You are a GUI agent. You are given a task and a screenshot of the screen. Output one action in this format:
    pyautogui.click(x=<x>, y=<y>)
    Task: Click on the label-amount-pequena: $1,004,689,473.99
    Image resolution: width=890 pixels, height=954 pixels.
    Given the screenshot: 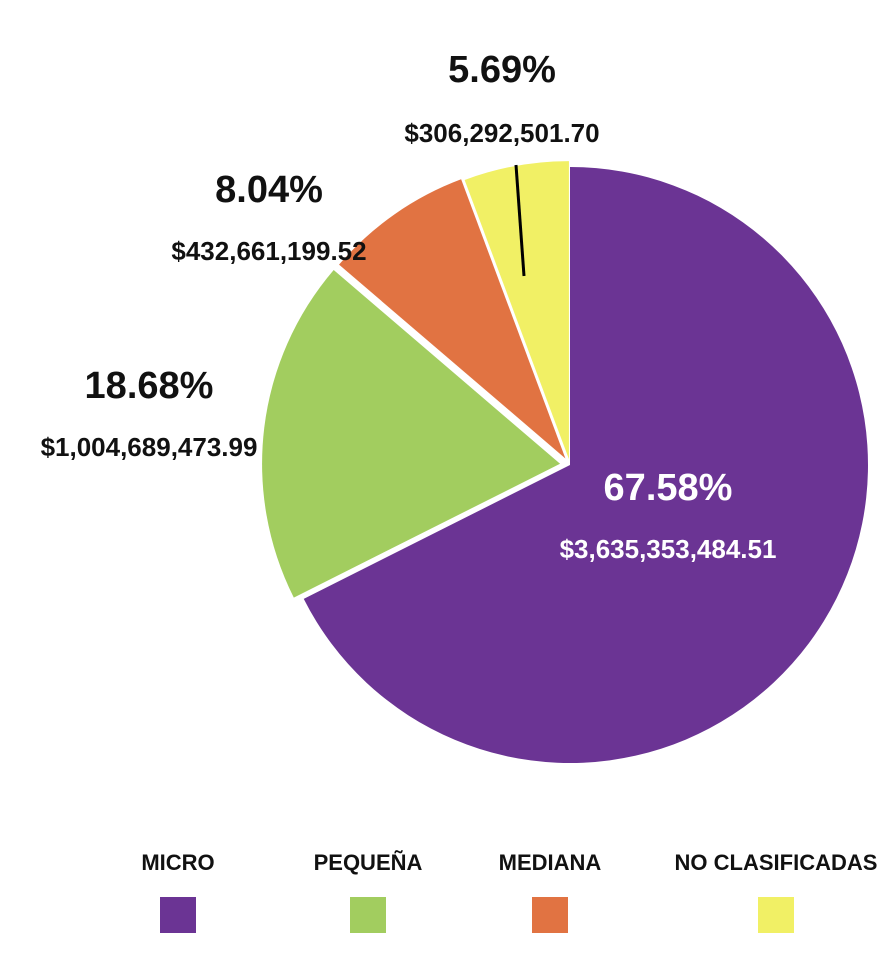 What is the action you would take?
    pyautogui.click(x=149, y=447)
    